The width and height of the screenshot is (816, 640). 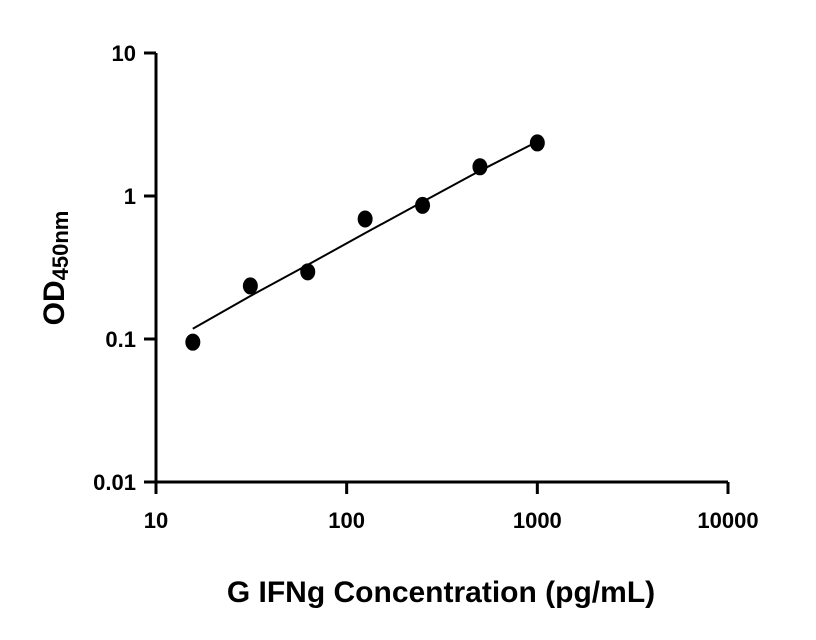 I want to click on x-tick-label: 10, so click(x=156, y=520).